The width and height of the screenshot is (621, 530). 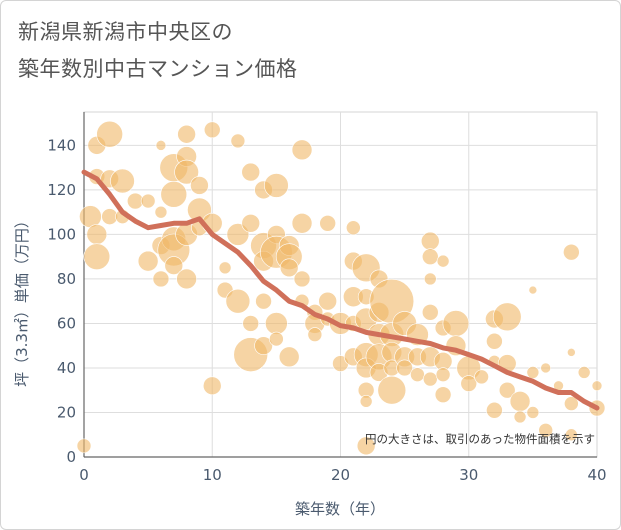 I want to click on x-tick-label: 30, so click(x=468, y=475).